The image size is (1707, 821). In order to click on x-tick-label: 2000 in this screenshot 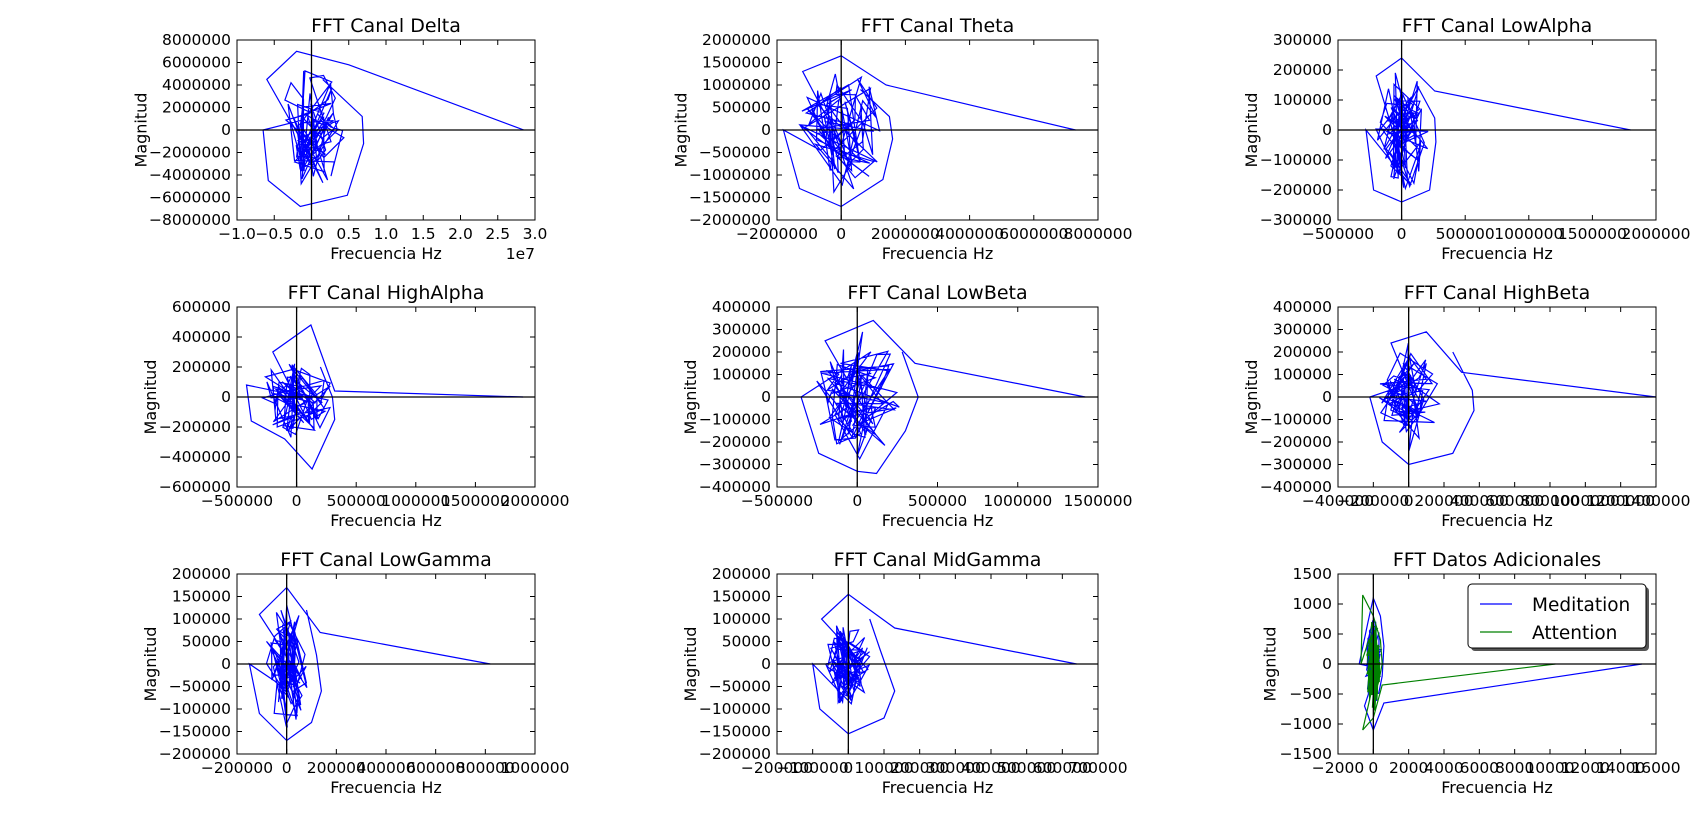, I will do `click(1408, 768)`.